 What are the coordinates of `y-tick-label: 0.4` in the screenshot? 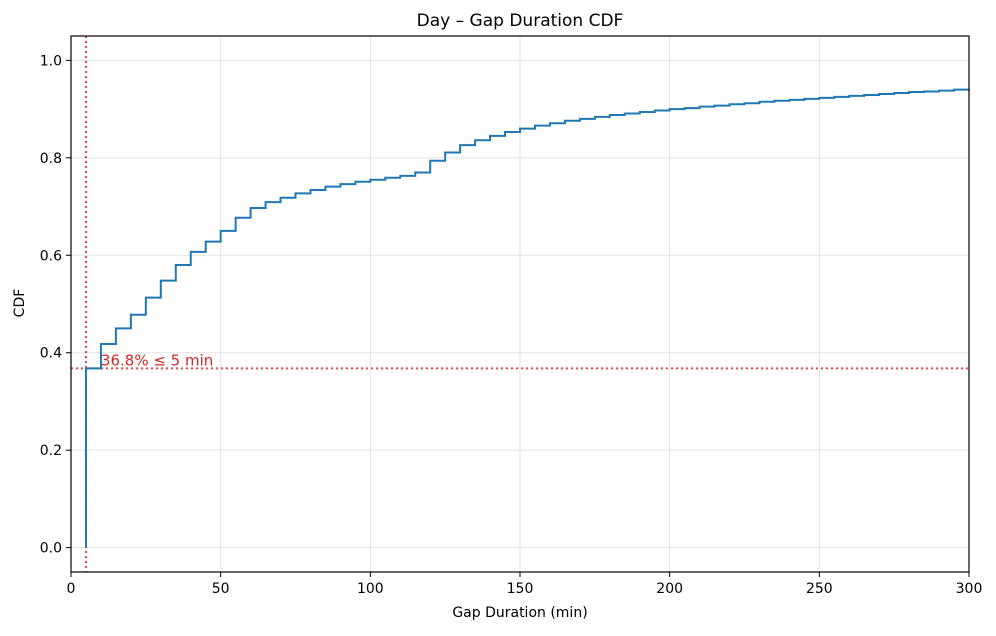 It's located at (51, 354).